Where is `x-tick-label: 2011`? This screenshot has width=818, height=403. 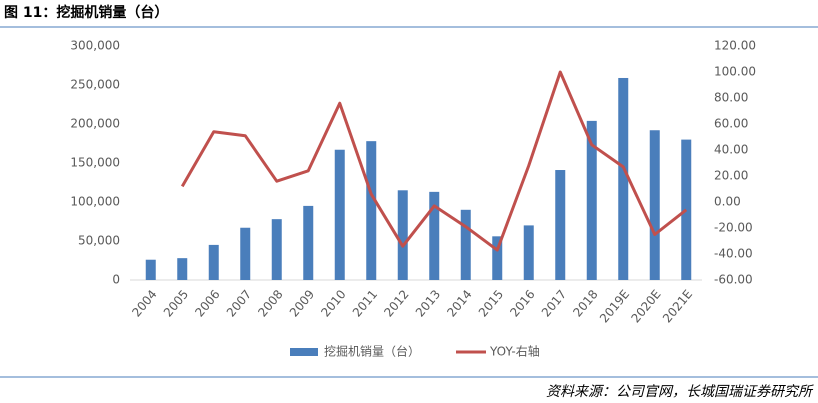
x-tick-label: 2011 is located at coordinates (365, 303).